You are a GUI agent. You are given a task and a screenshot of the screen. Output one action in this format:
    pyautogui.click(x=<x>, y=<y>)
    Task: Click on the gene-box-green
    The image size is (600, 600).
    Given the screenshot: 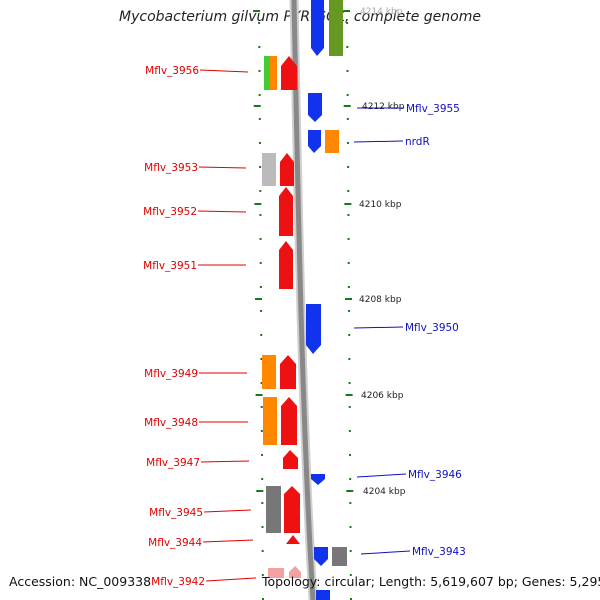 What is the action you would take?
    pyautogui.click(x=267, y=73)
    